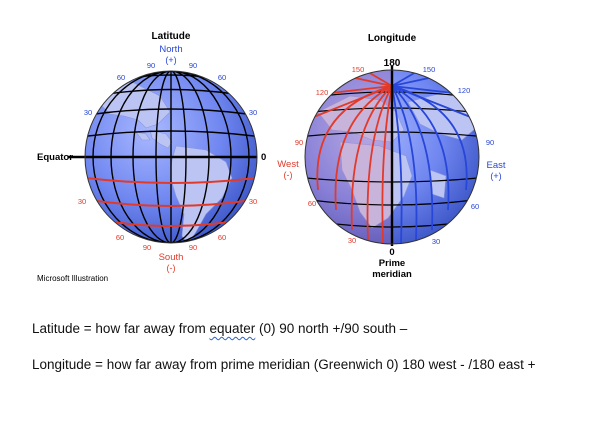 The width and height of the screenshot is (600, 435). I want to click on east-meridians, so click(435, 157).